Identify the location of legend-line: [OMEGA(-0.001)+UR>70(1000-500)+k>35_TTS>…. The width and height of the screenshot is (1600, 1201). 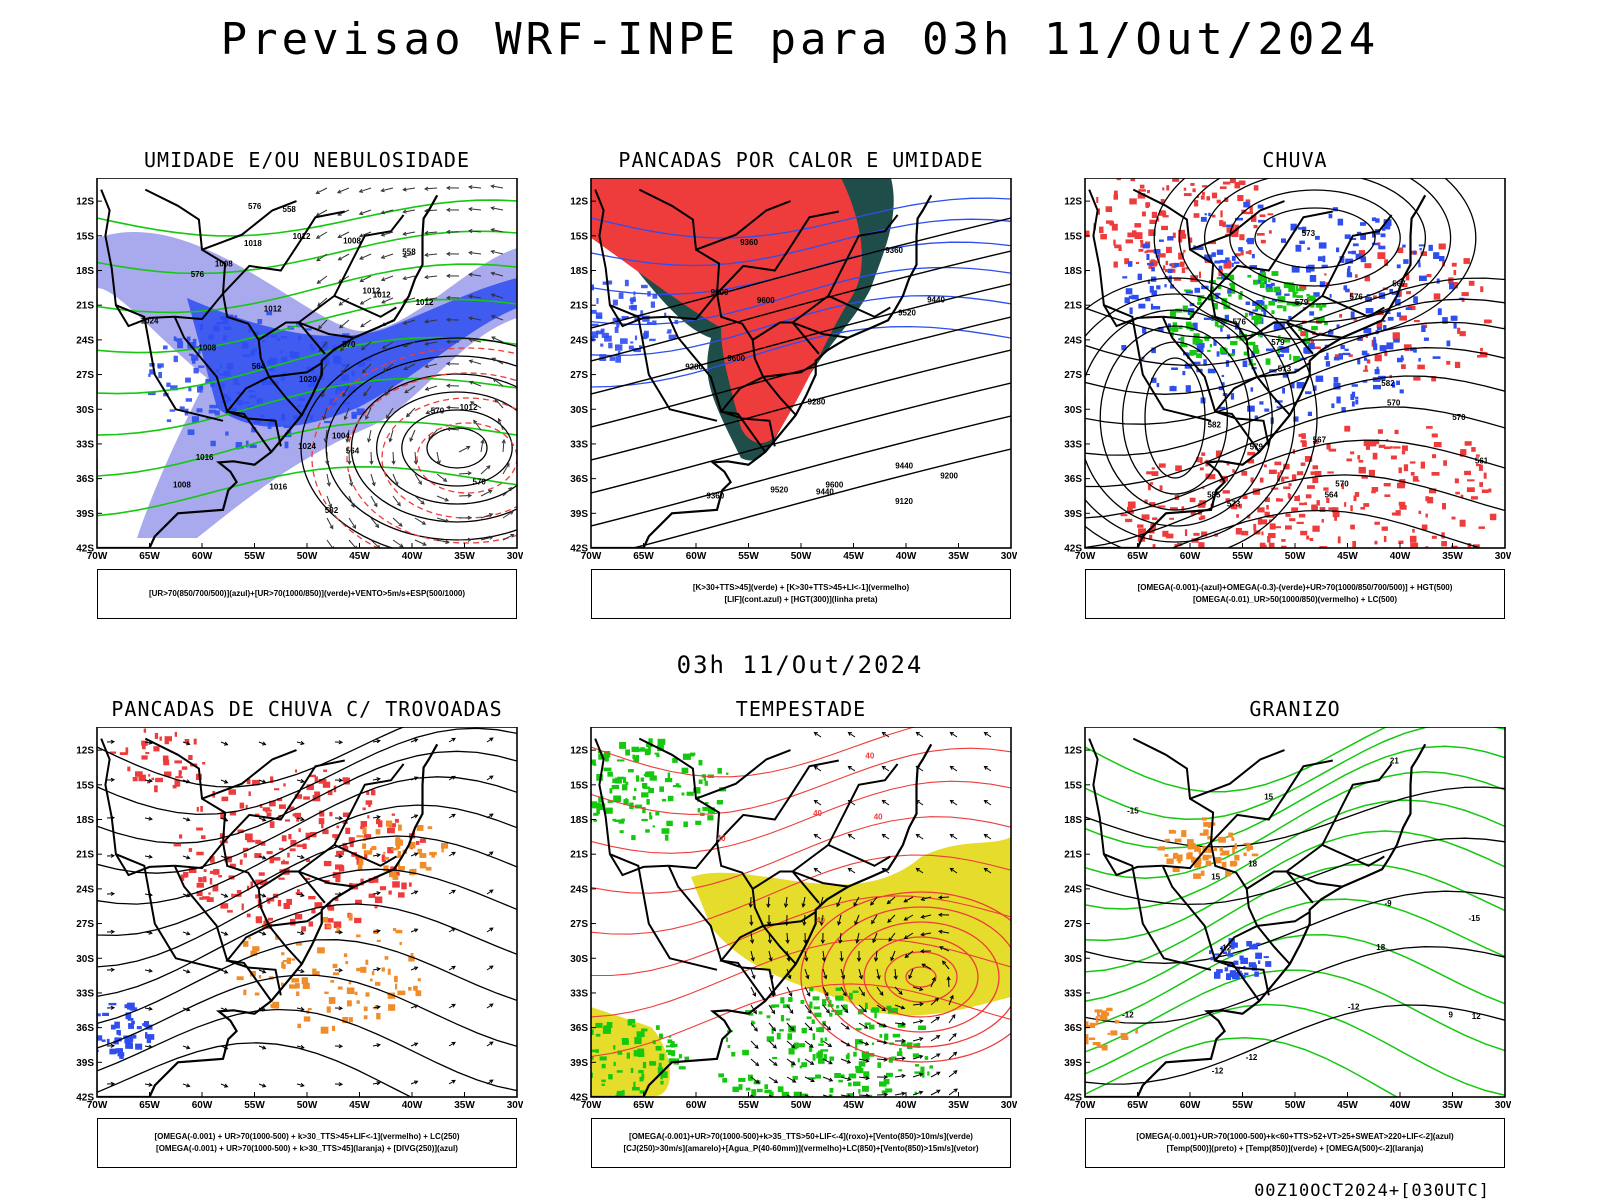
(801, 1137).